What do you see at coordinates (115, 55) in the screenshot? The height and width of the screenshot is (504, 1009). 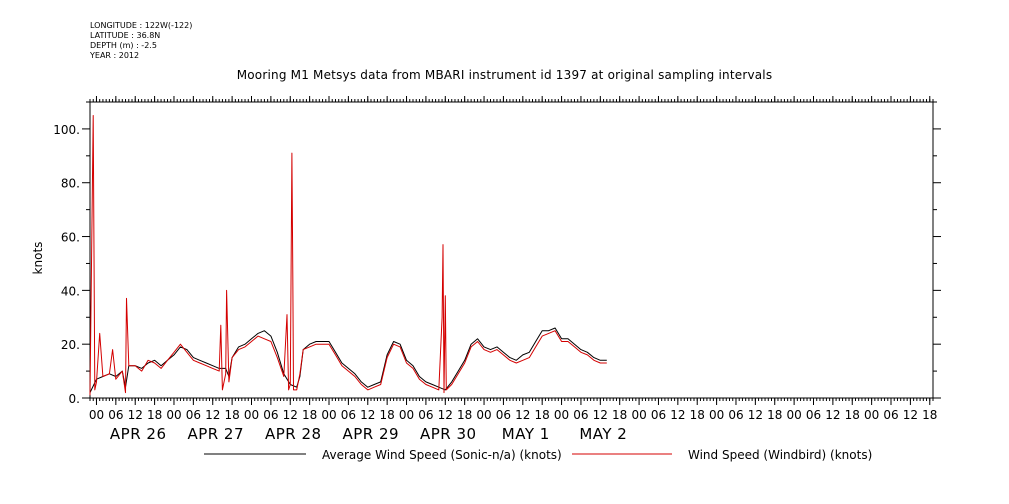 I see `meta-year: YEAR : 2012` at bounding box center [115, 55].